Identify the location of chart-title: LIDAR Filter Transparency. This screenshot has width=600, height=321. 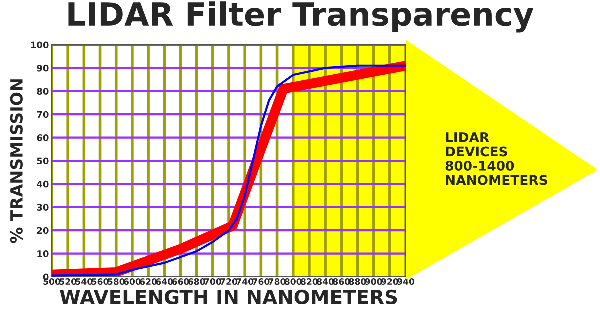
(301, 17).